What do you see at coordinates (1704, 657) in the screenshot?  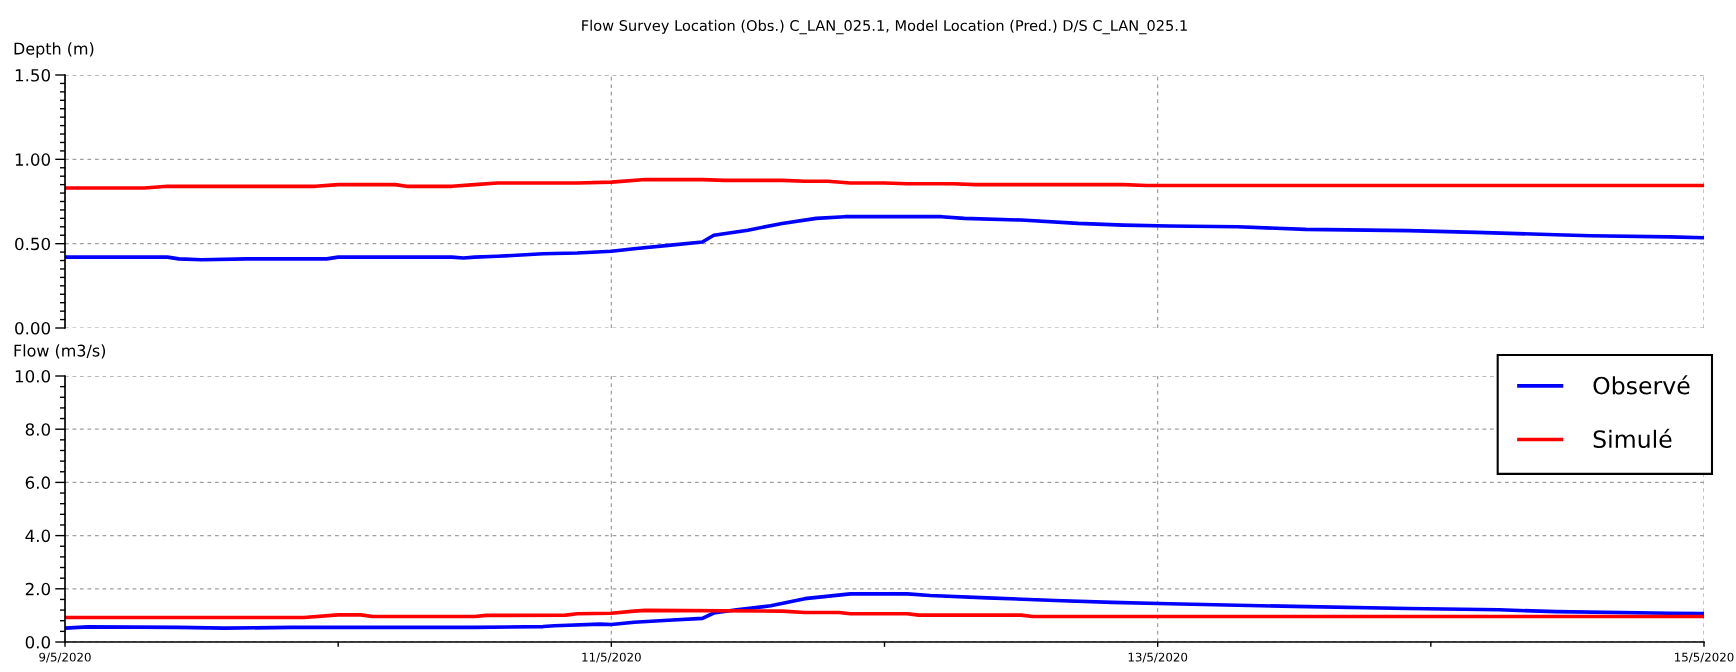 I see `x-tick-label: 15/5/2020` at bounding box center [1704, 657].